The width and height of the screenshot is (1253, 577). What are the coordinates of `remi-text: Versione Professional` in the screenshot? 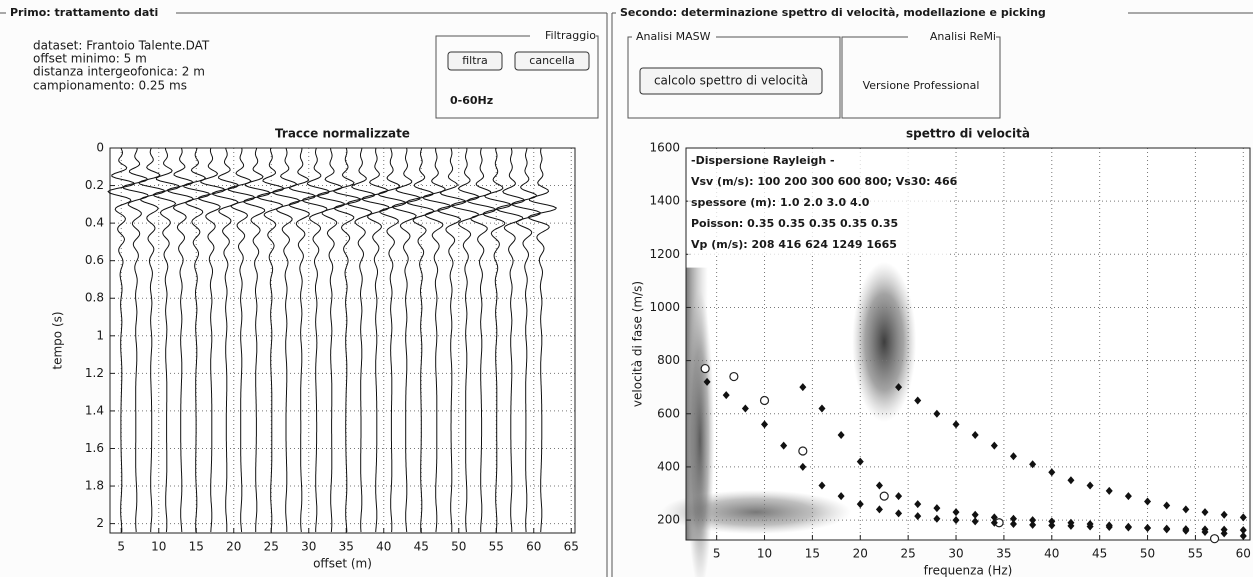 It's located at (921, 85).